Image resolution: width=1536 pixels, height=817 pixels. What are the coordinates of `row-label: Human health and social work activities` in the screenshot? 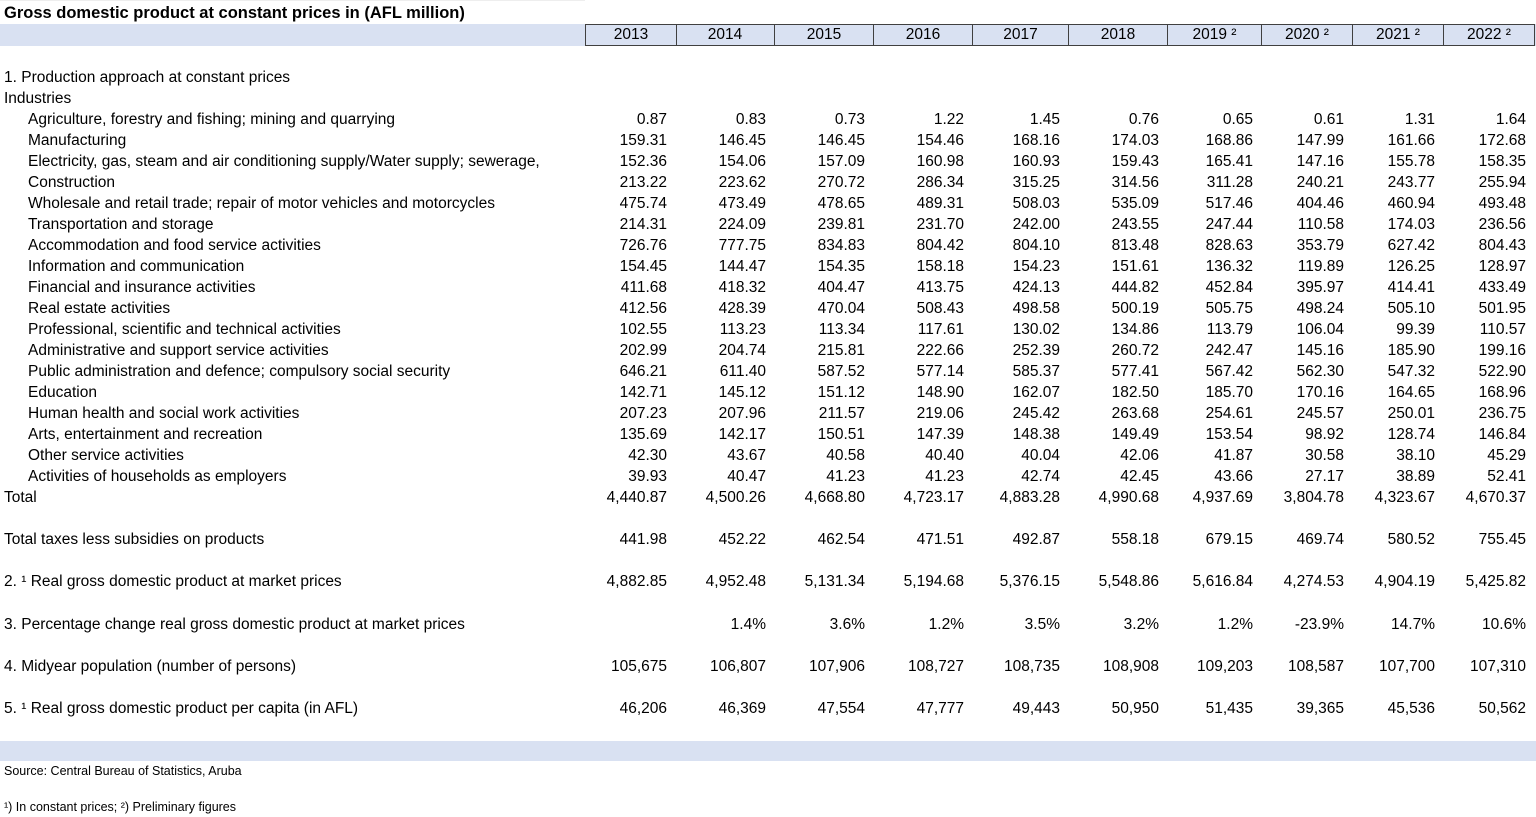 It's located at (164, 413).